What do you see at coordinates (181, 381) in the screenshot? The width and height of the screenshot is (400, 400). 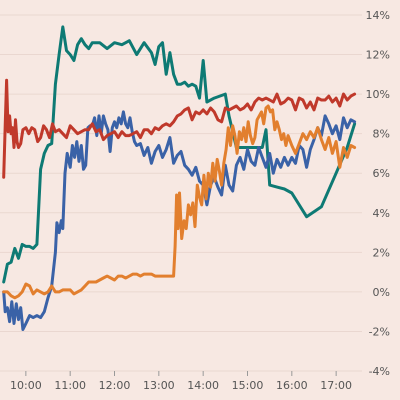 I see `x-axis: 10:00 11:00 12:00 13:00 14:00 15:00 16:00 17:00` at bounding box center [181, 381].